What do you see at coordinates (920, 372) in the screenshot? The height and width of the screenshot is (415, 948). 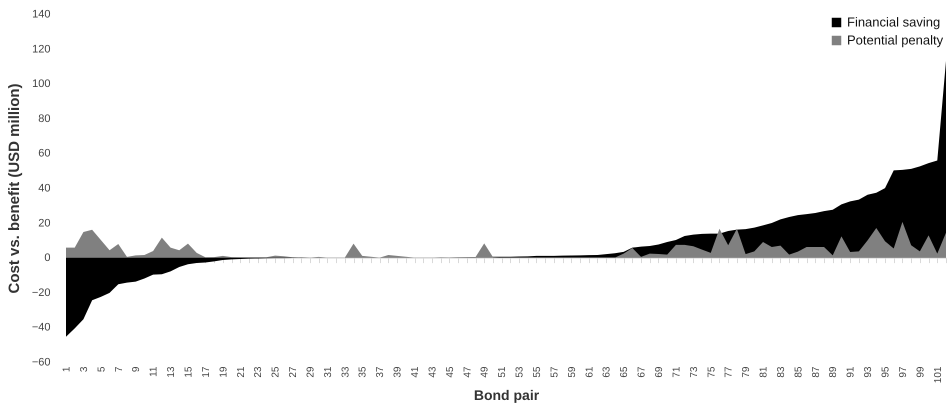 I see `x-tick-label: 99` at bounding box center [920, 372].